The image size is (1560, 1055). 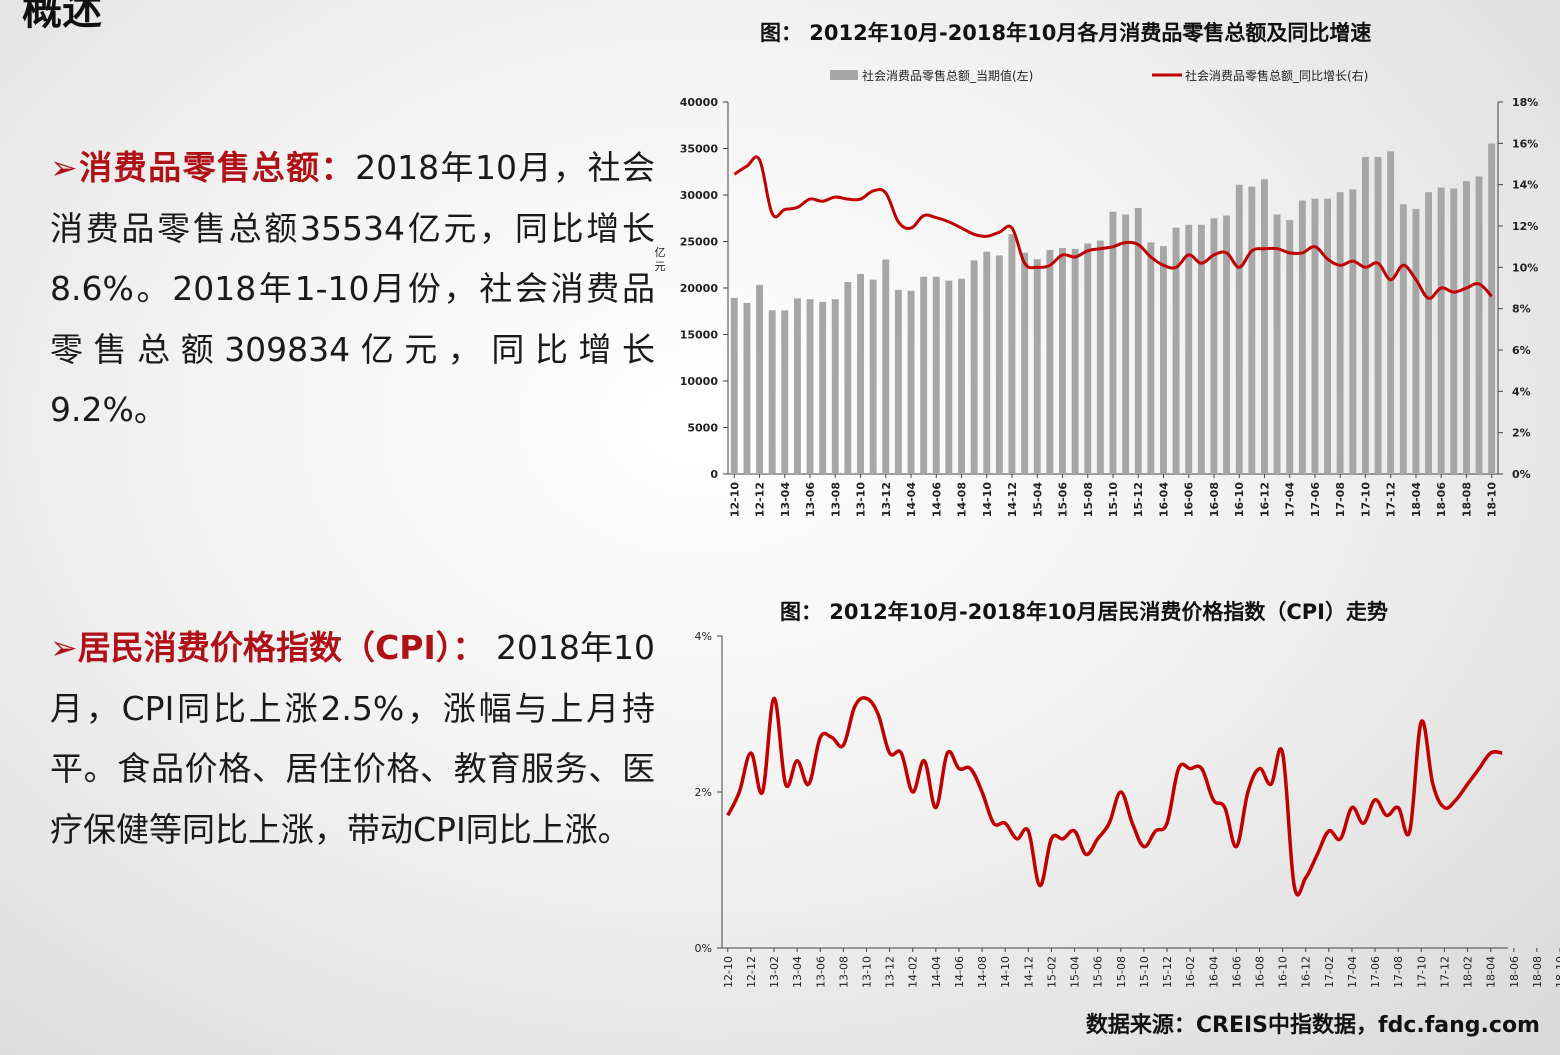 What do you see at coordinates (1037, 500) in the screenshot?
I see `x-tick-label: 15-04` at bounding box center [1037, 500].